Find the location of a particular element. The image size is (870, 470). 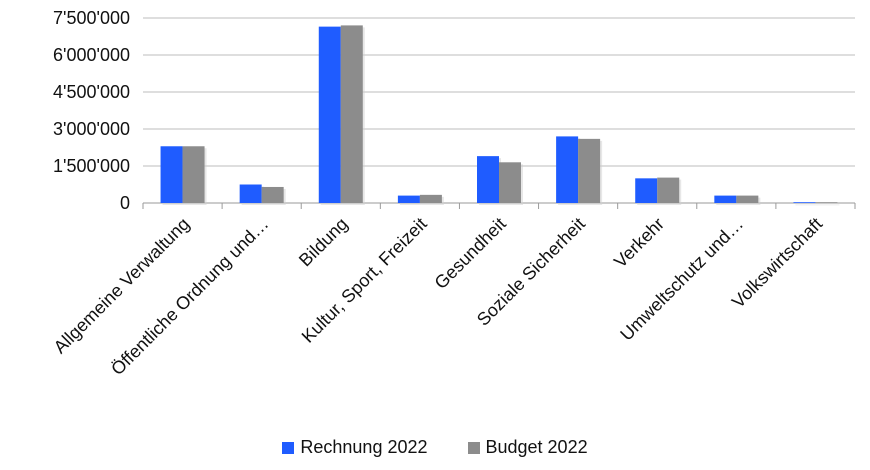

legend-label-budget: Budget 2022 is located at coordinates (536, 447).